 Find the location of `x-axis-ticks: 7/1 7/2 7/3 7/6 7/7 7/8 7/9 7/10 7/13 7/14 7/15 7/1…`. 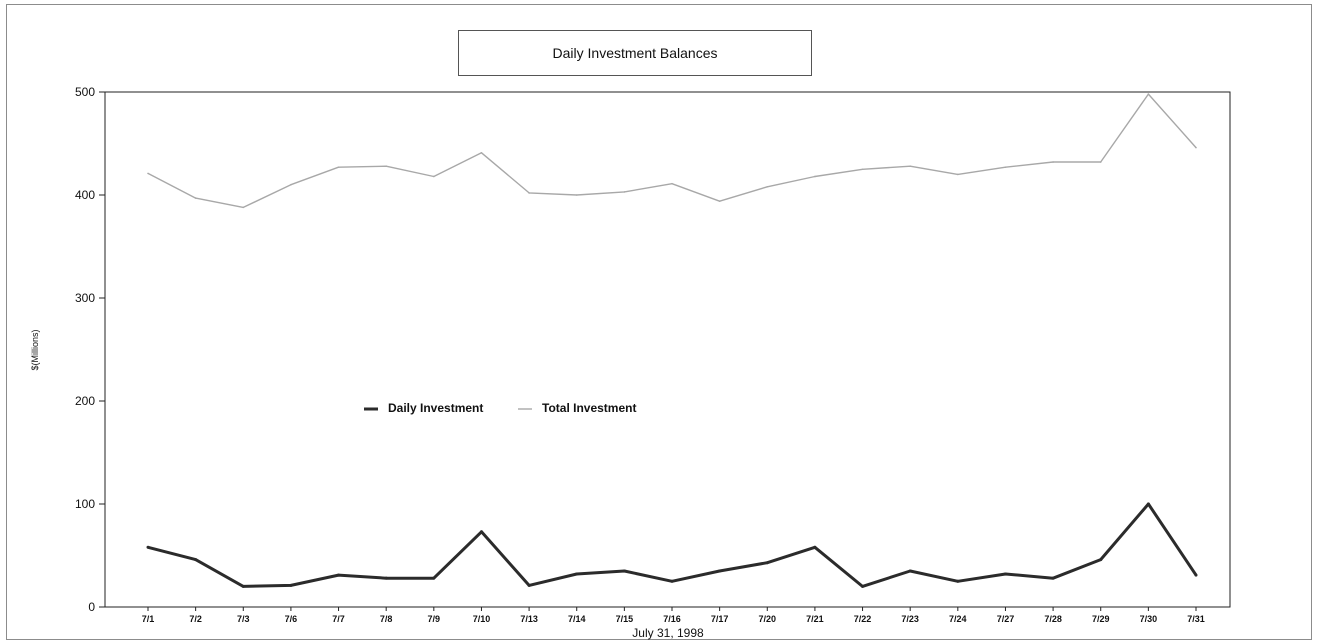

x-axis-ticks: 7/1 7/2 7/3 7/6 7/7 7/8 7/9 7/10 7/13 7/14 7/15 7/1… is located at coordinates (673, 615).